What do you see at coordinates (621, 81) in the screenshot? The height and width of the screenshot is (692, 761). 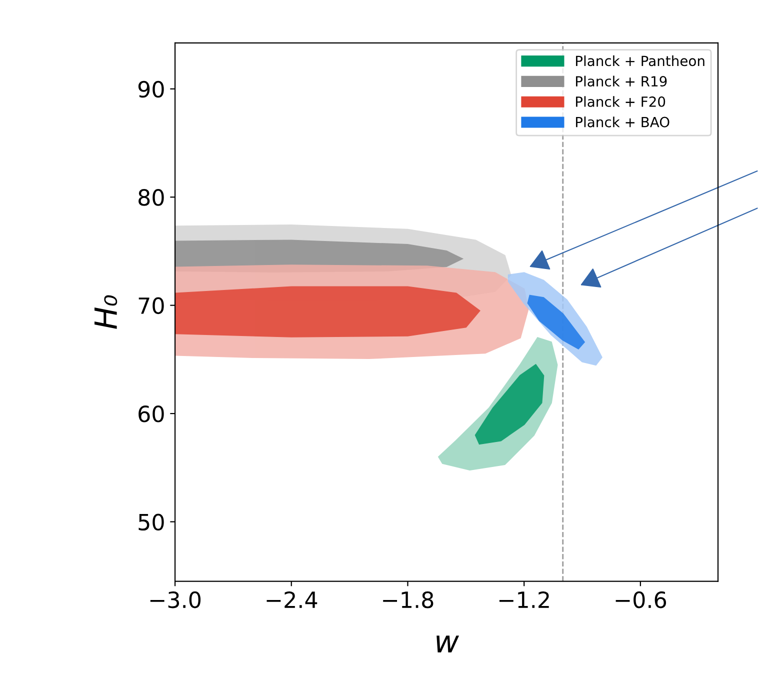 I see `legend-label: Planck + R19` at bounding box center [621, 81].